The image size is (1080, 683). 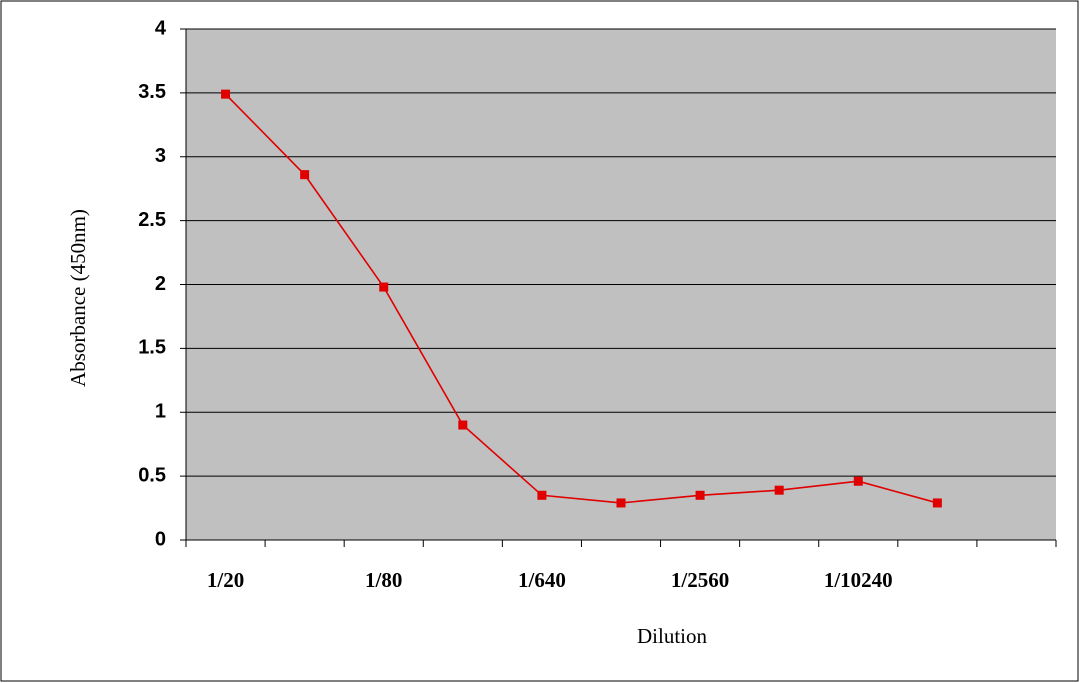 What do you see at coordinates (542, 580) in the screenshot?
I see `x-tick-label: 1/640` at bounding box center [542, 580].